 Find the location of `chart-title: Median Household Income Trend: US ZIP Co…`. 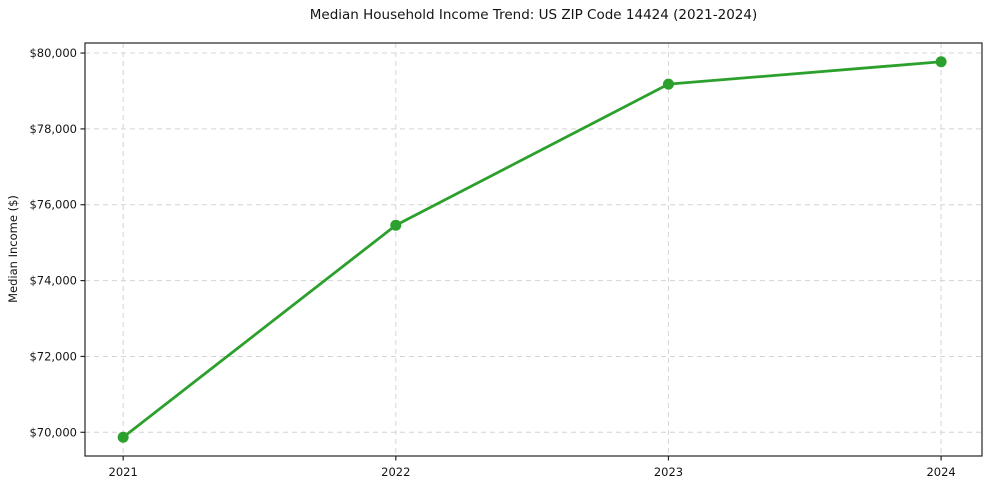

chart-title: Median Household Income Trend: US ZIP Co… is located at coordinates (533, 15).